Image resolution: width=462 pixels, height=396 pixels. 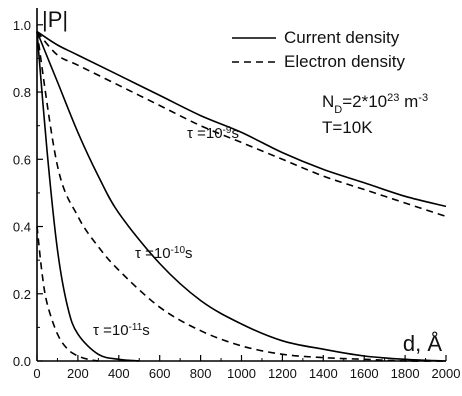 What do you see at coordinates (282, 373) in the screenshot?
I see `x-tick-label: 1200` at bounding box center [282, 373].